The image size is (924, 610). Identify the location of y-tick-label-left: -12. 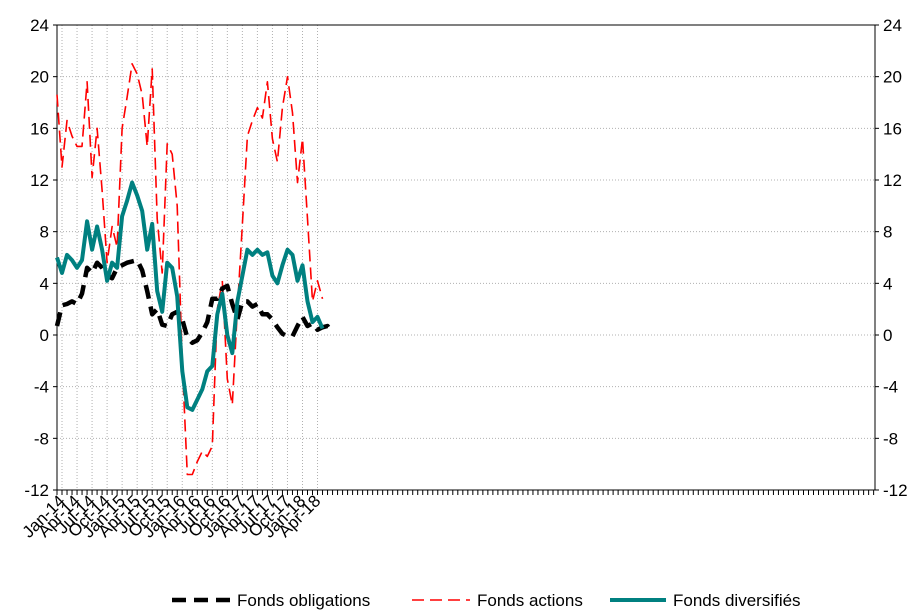
(36, 490).